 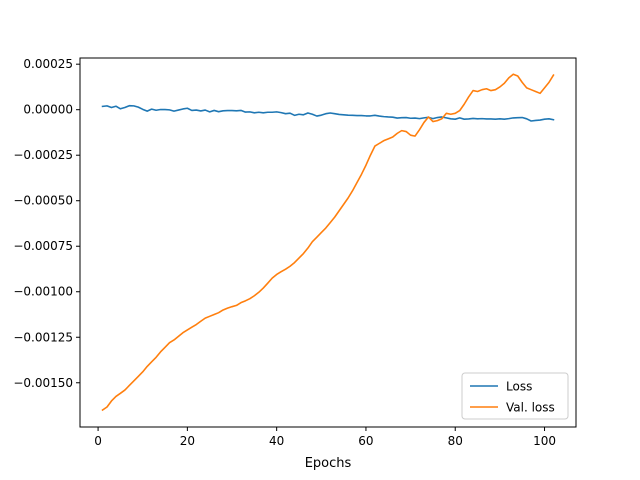 What do you see at coordinates (365, 441) in the screenshot?
I see `x-tick-label: 60` at bounding box center [365, 441].